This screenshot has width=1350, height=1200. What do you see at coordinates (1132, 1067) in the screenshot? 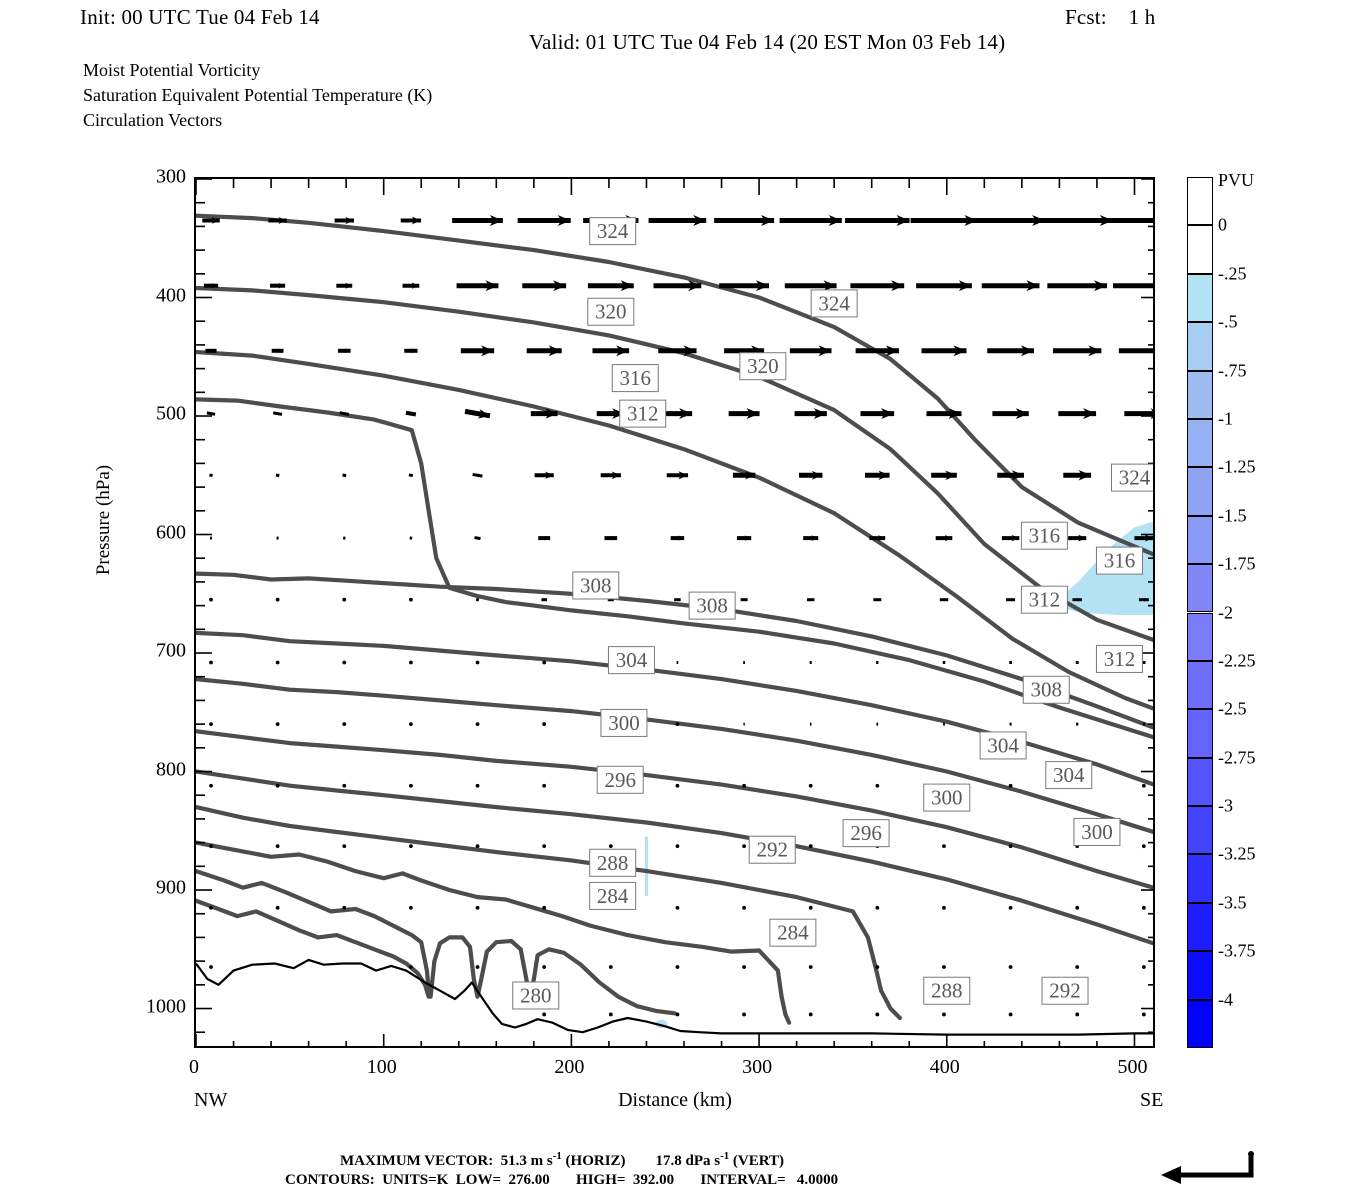
I see `x-tick-500: 500` at bounding box center [1132, 1067].